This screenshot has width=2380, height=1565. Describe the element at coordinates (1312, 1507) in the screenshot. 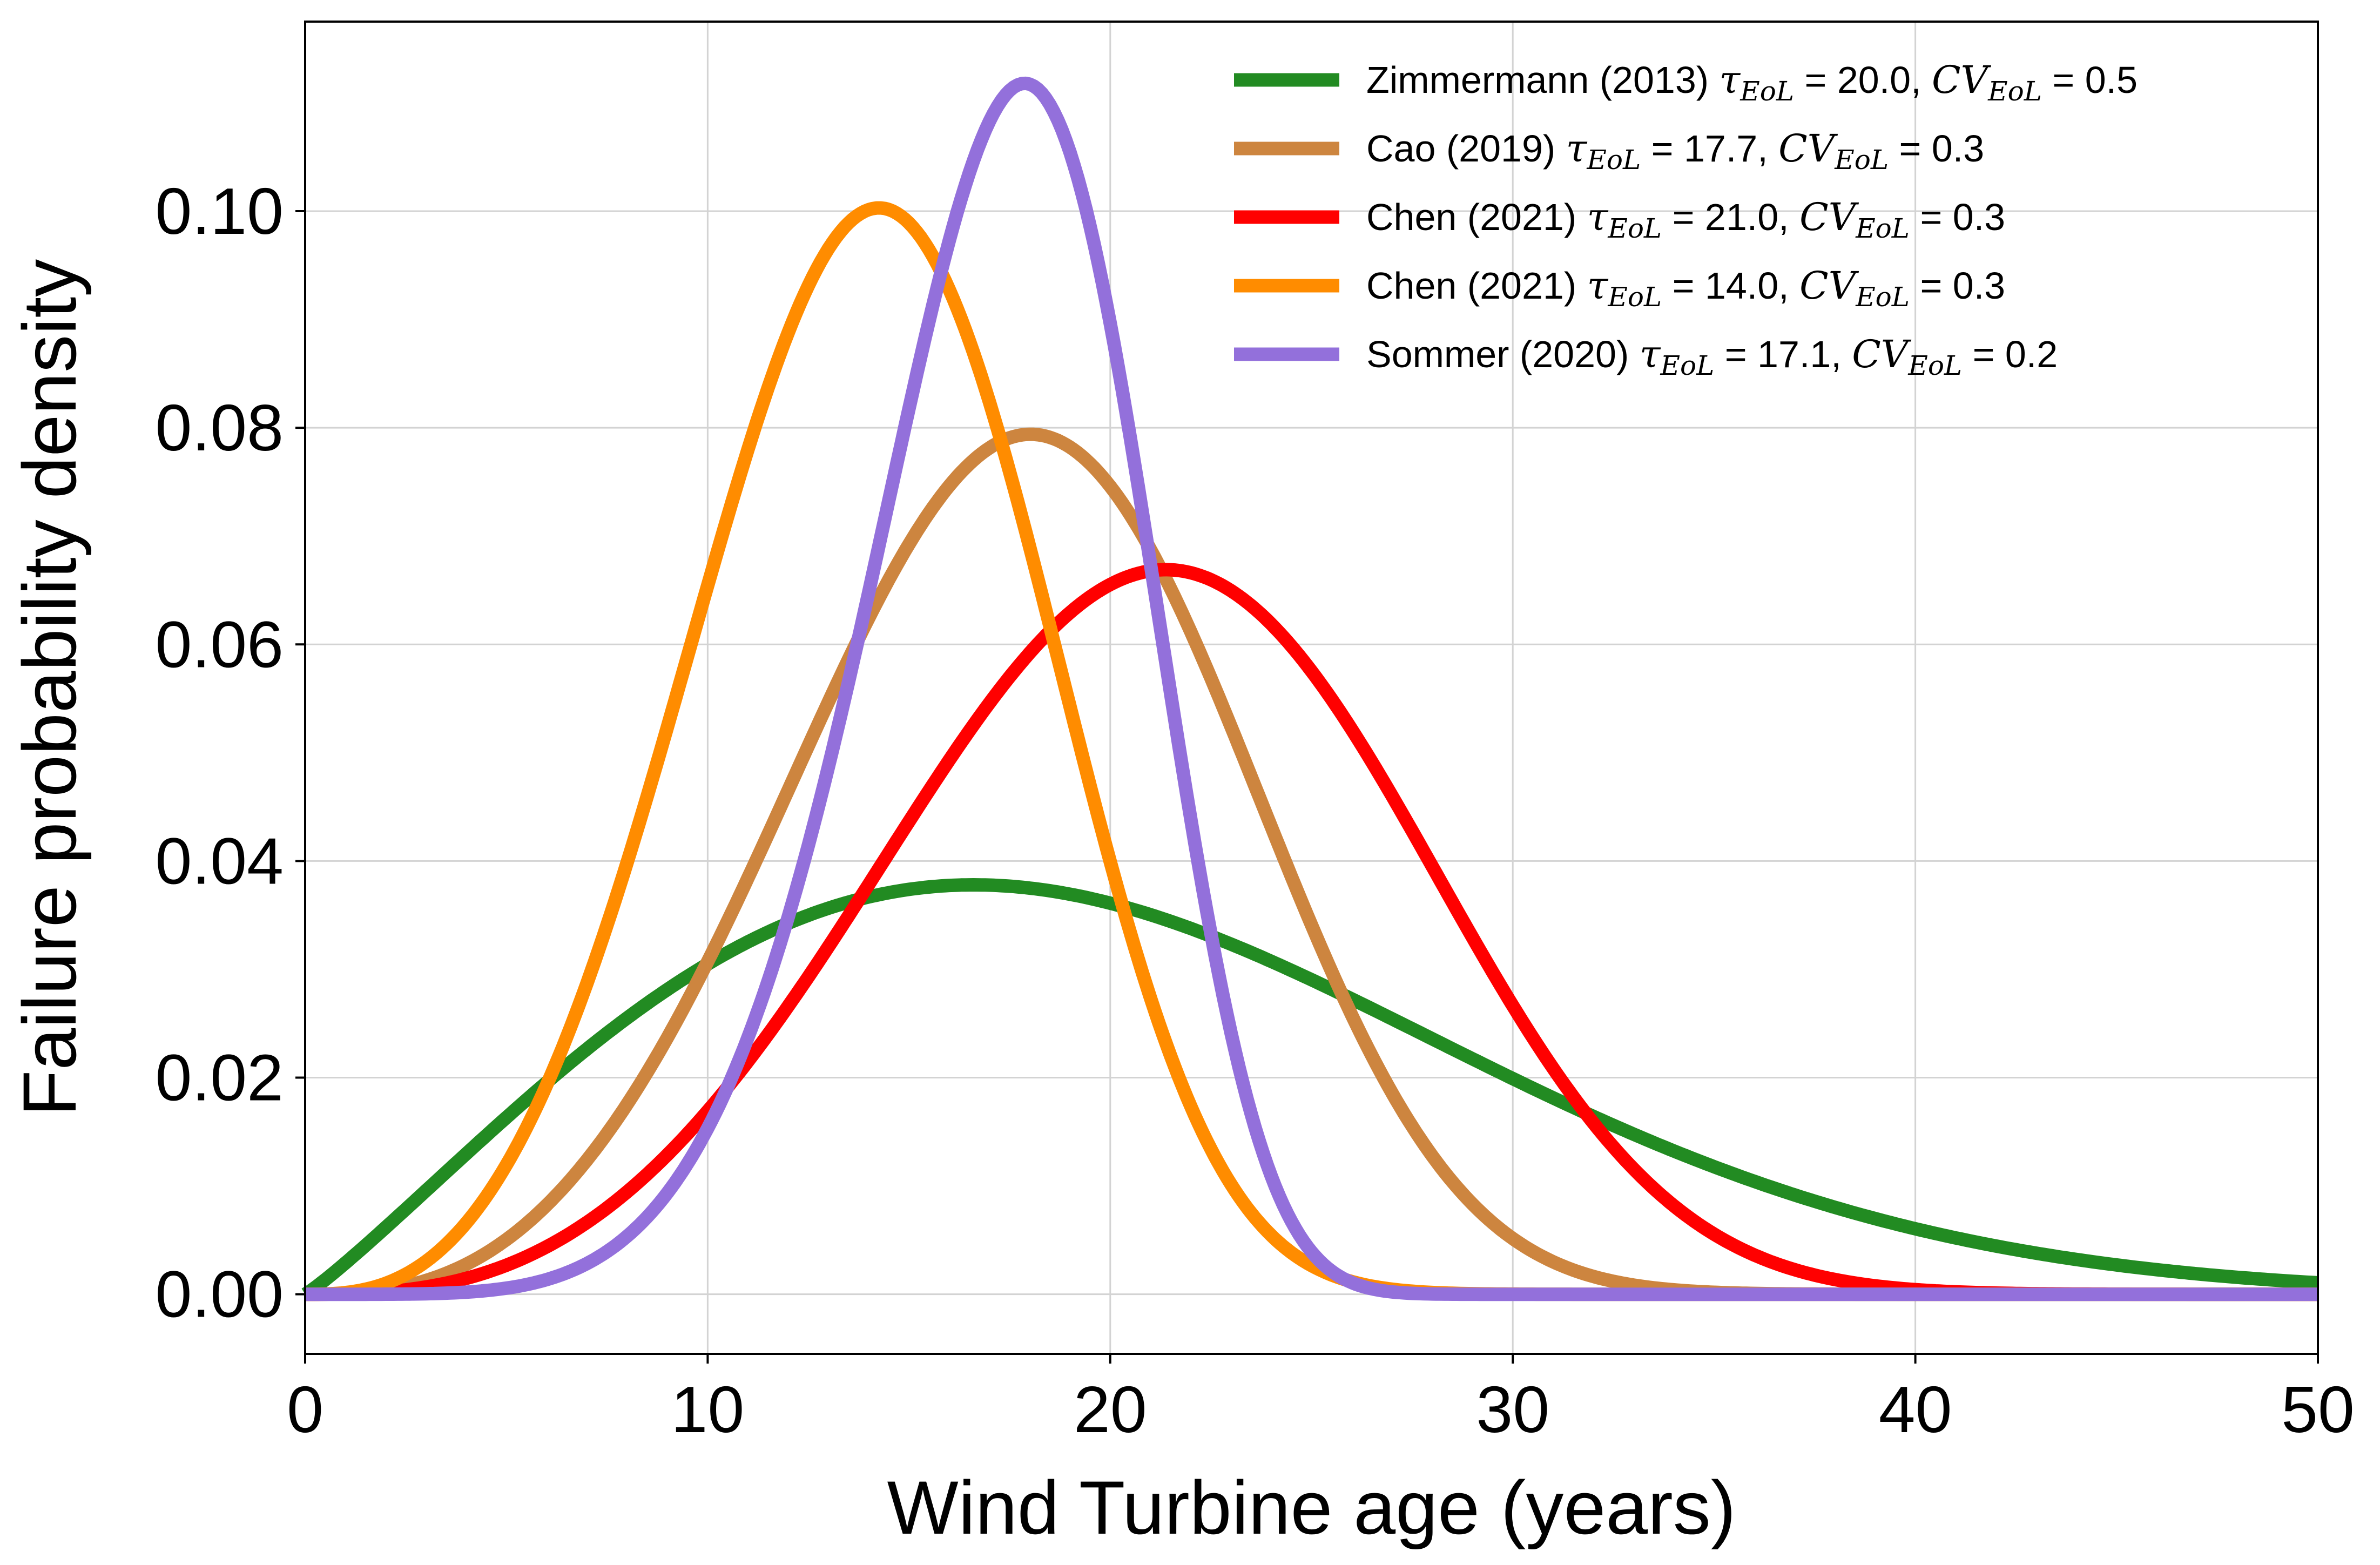

I see `x-axis-title: Wind Turbine age (years)` at that location.